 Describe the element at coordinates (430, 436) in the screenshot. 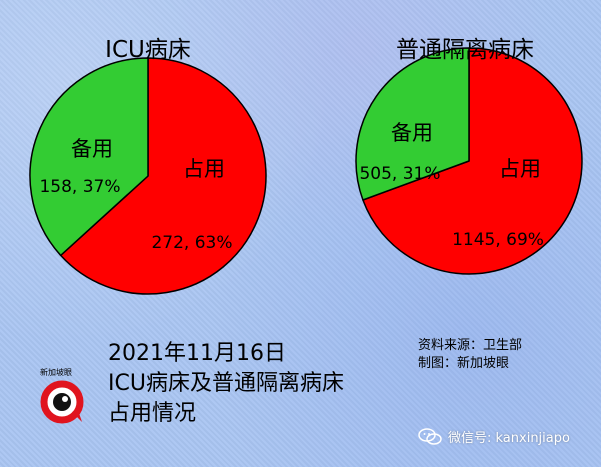

I see `wechat-icon` at that location.